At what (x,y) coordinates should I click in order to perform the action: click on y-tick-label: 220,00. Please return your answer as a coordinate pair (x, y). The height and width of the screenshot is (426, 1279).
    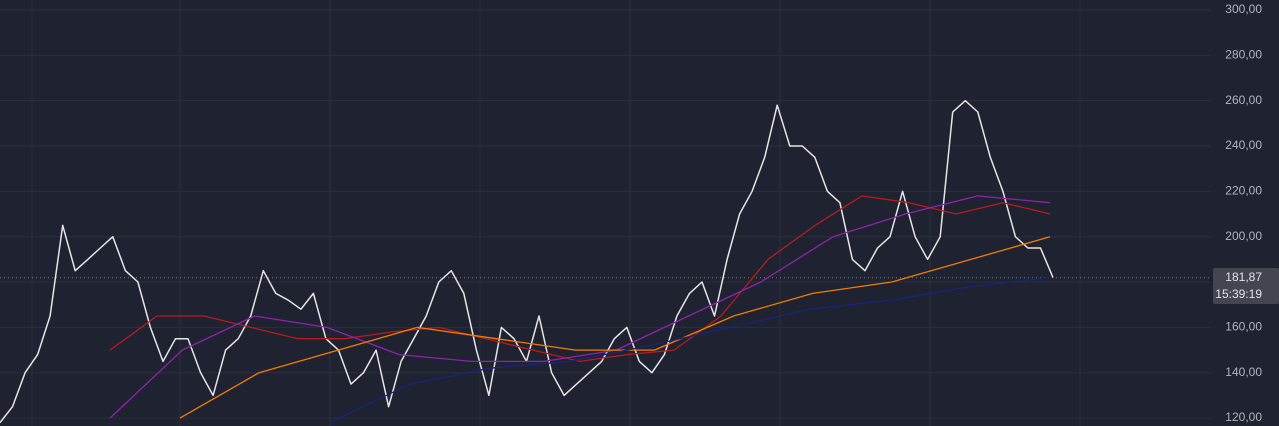
    Looking at the image, I should click on (1243, 191).